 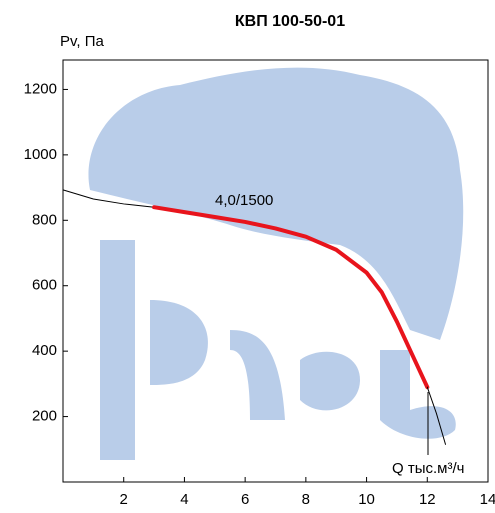 What do you see at coordinates (44, 350) in the screenshot?
I see `y-tick-label: 400` at bounding box center [44, 350].